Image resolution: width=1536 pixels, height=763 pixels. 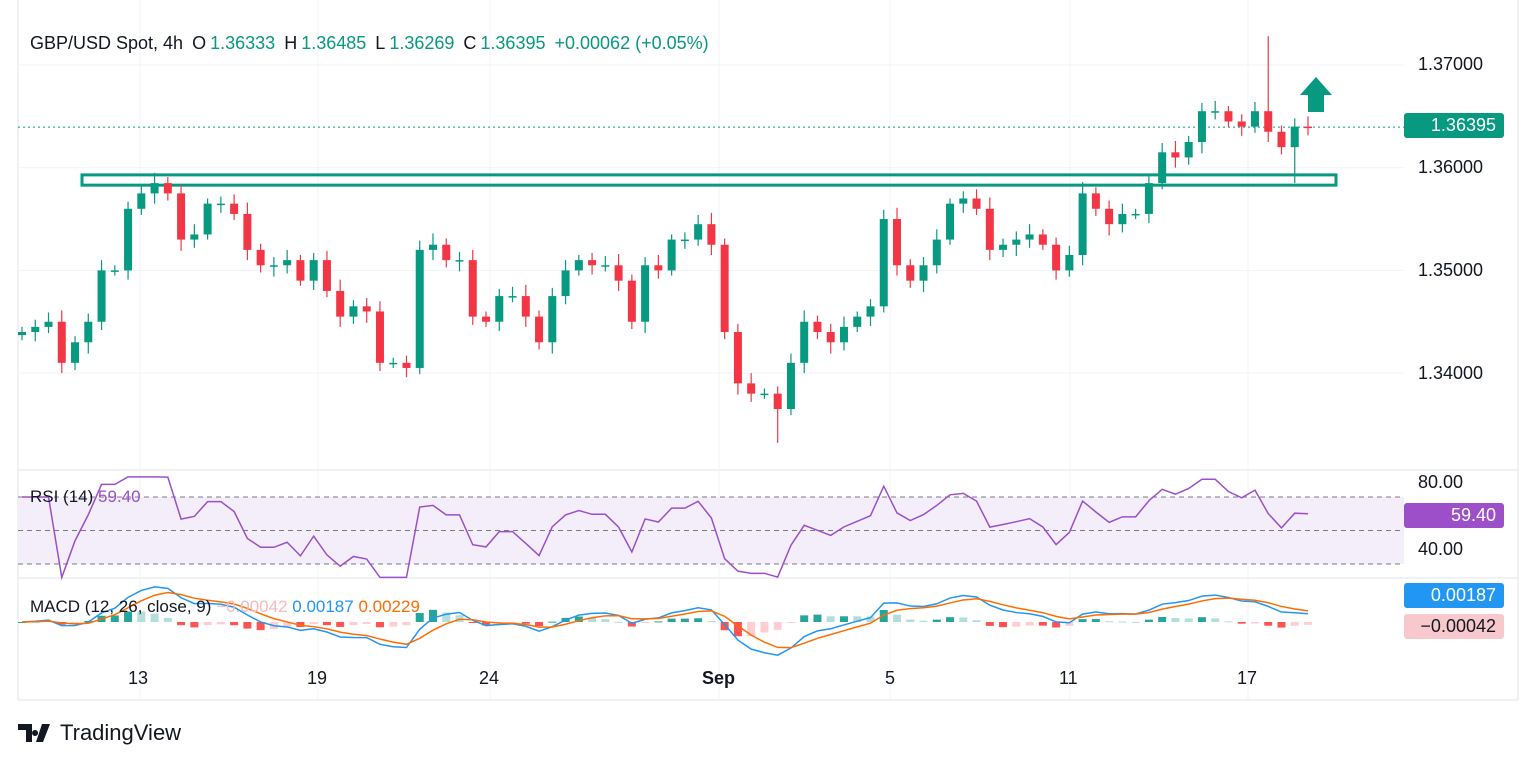 I want to click on x-tick: 17, so click(x=1247, y=678).